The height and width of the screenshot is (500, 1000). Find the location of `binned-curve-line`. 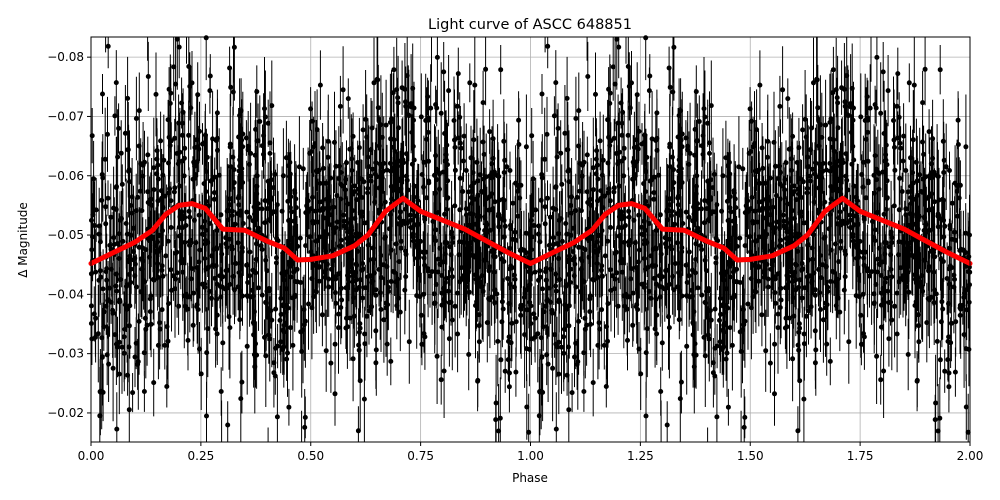

binned-curve-line is located at coordinates (530, 230).